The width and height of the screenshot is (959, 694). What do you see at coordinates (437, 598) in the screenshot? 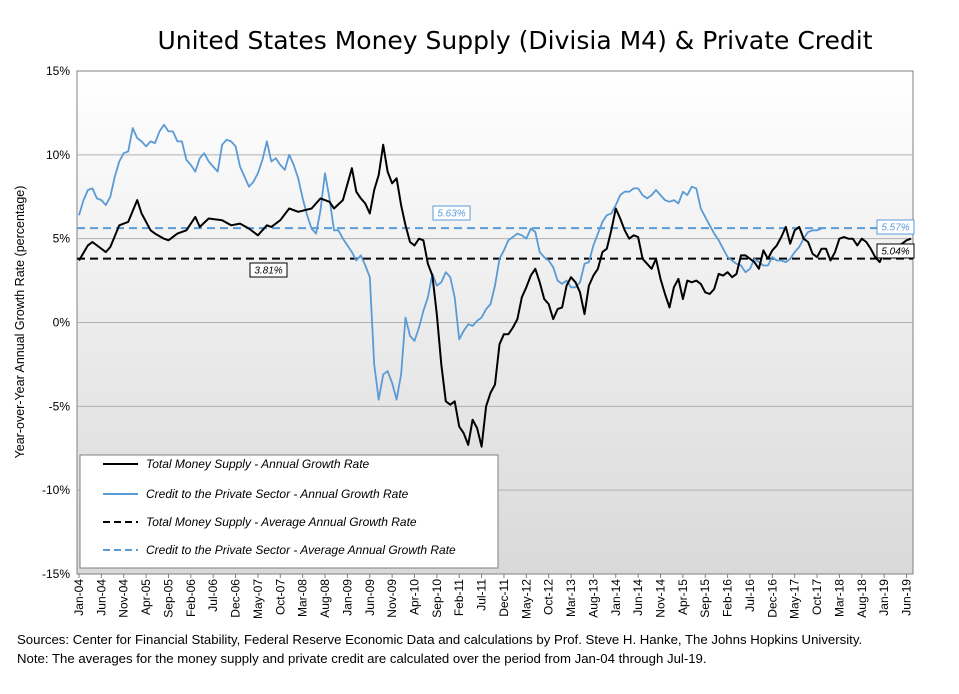
I see `x-tick-label: Sep-10` at bounding box center [437, 598].